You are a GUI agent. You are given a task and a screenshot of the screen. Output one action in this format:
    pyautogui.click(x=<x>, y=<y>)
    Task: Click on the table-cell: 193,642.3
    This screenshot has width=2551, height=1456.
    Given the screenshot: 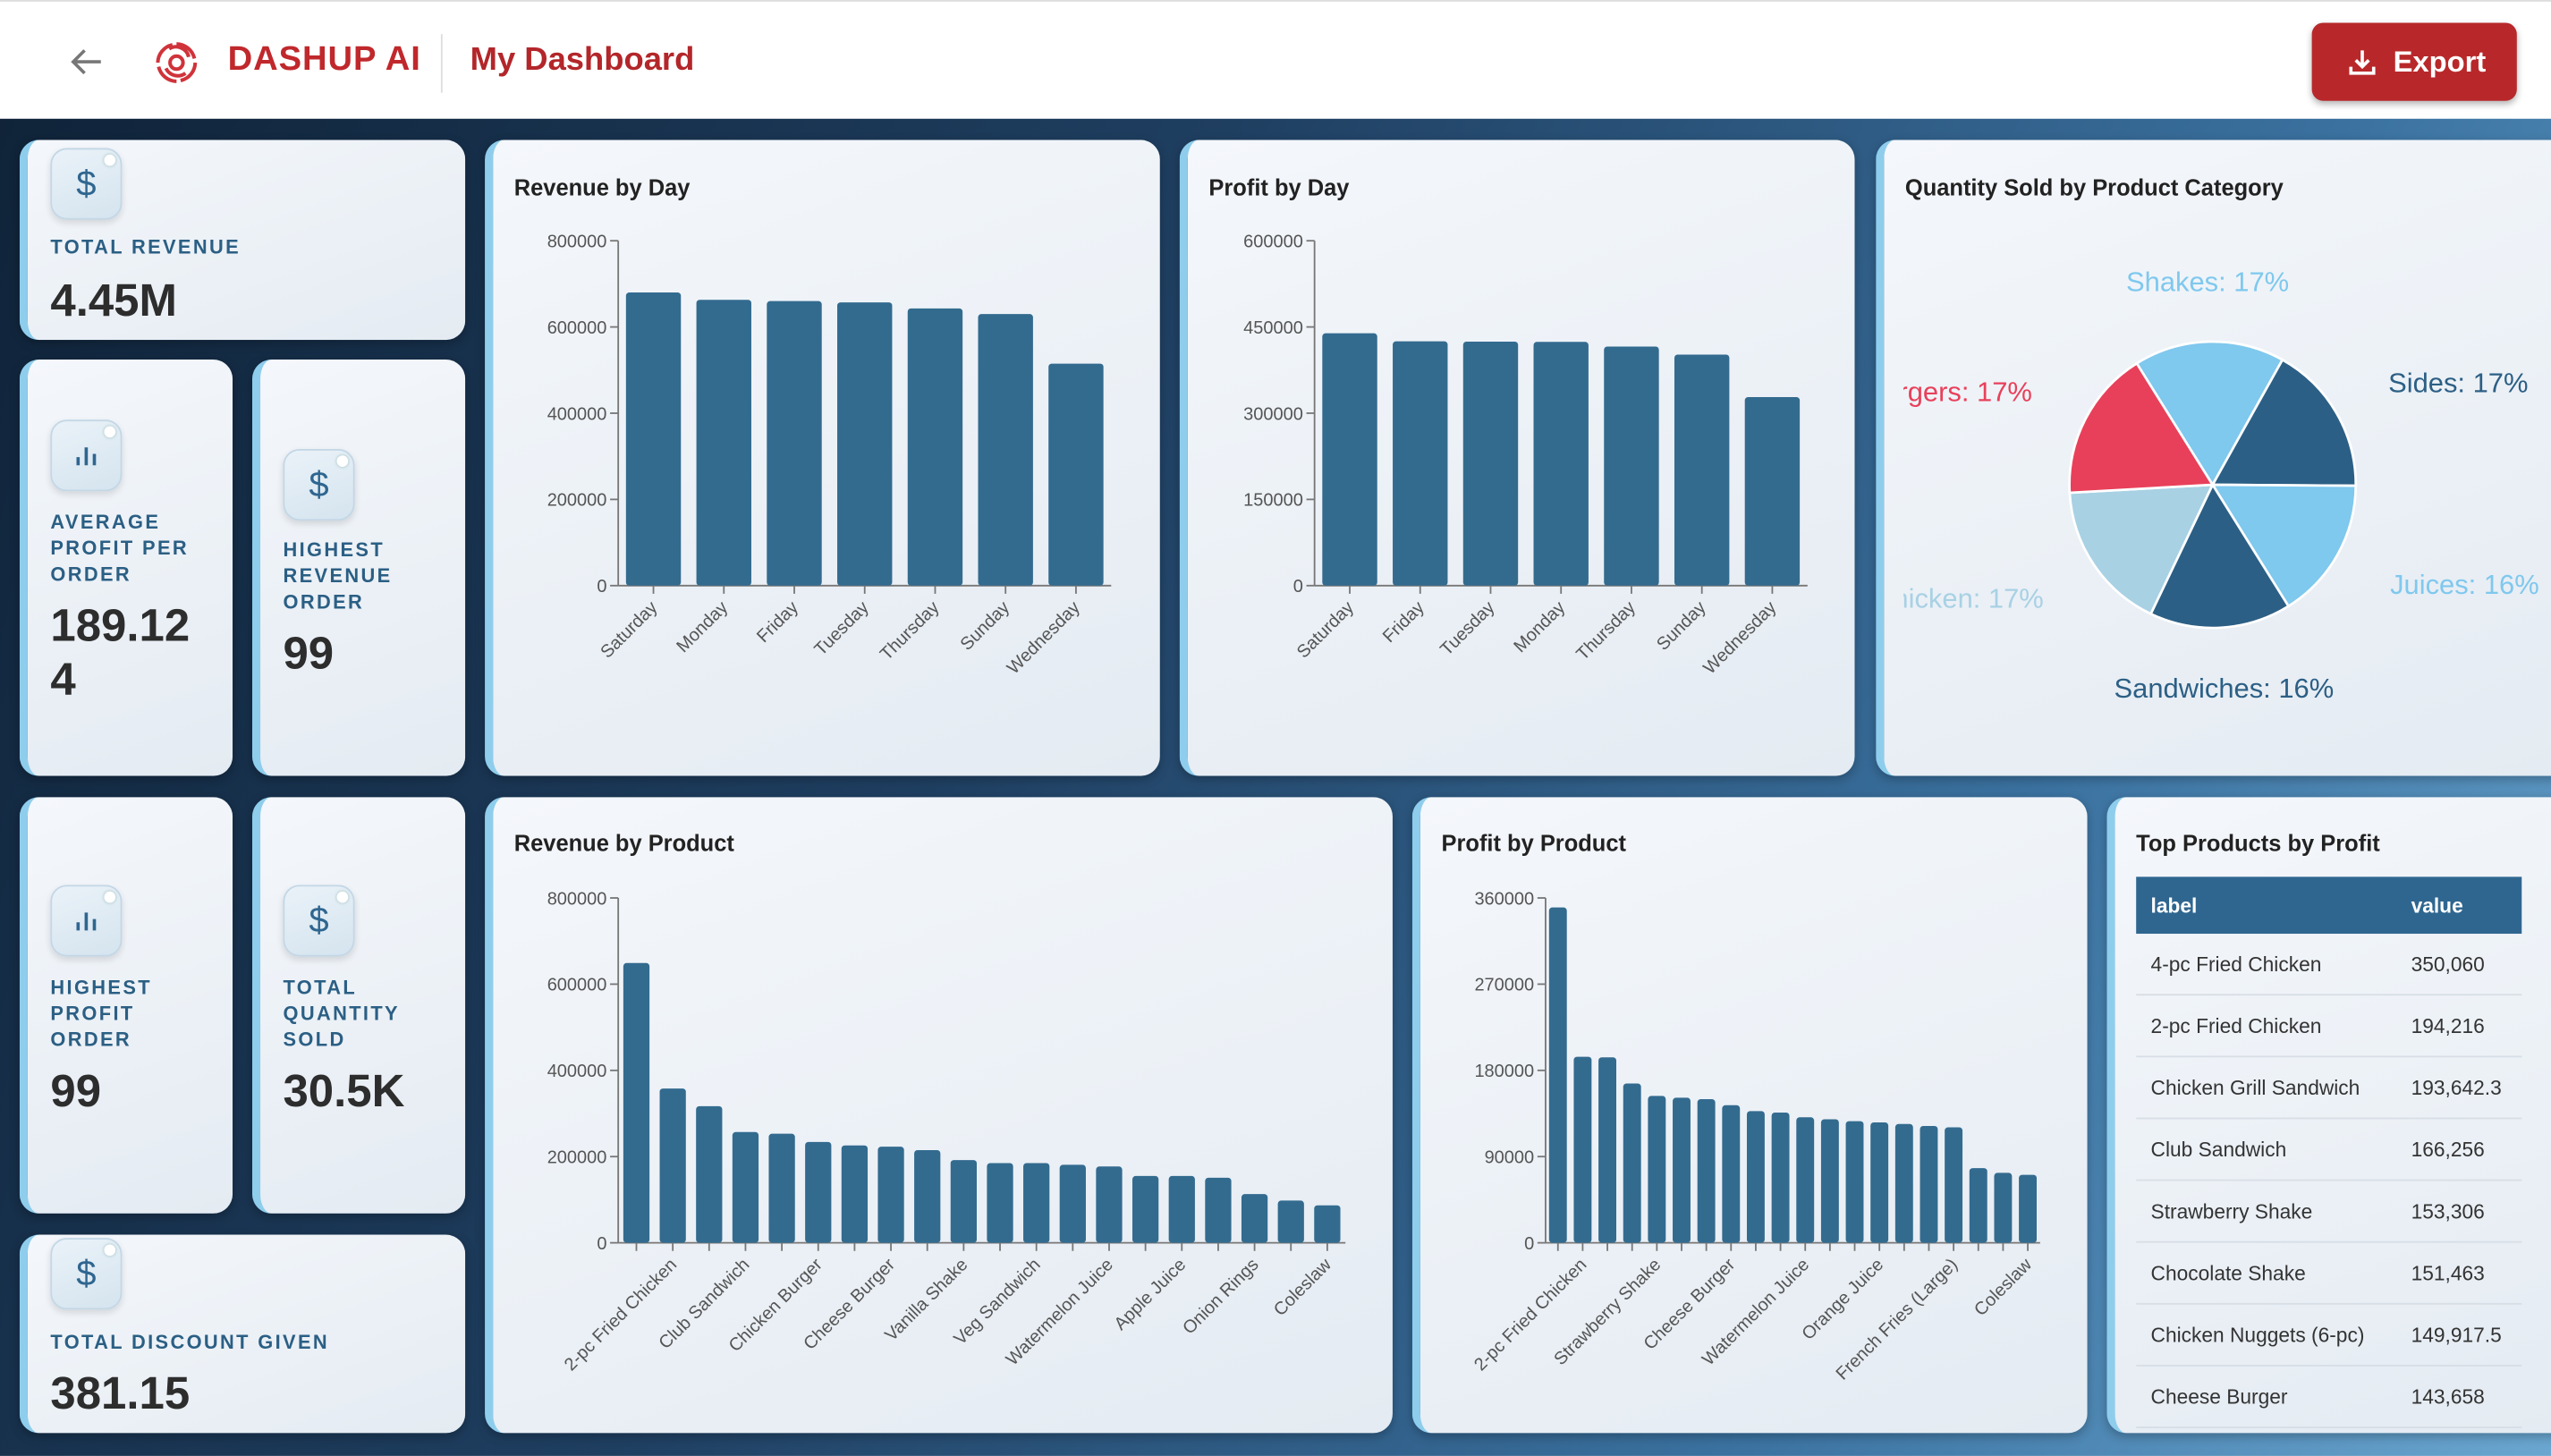 What is the action you would take?
    pyautogui.click(x=2456, y=1087)
    